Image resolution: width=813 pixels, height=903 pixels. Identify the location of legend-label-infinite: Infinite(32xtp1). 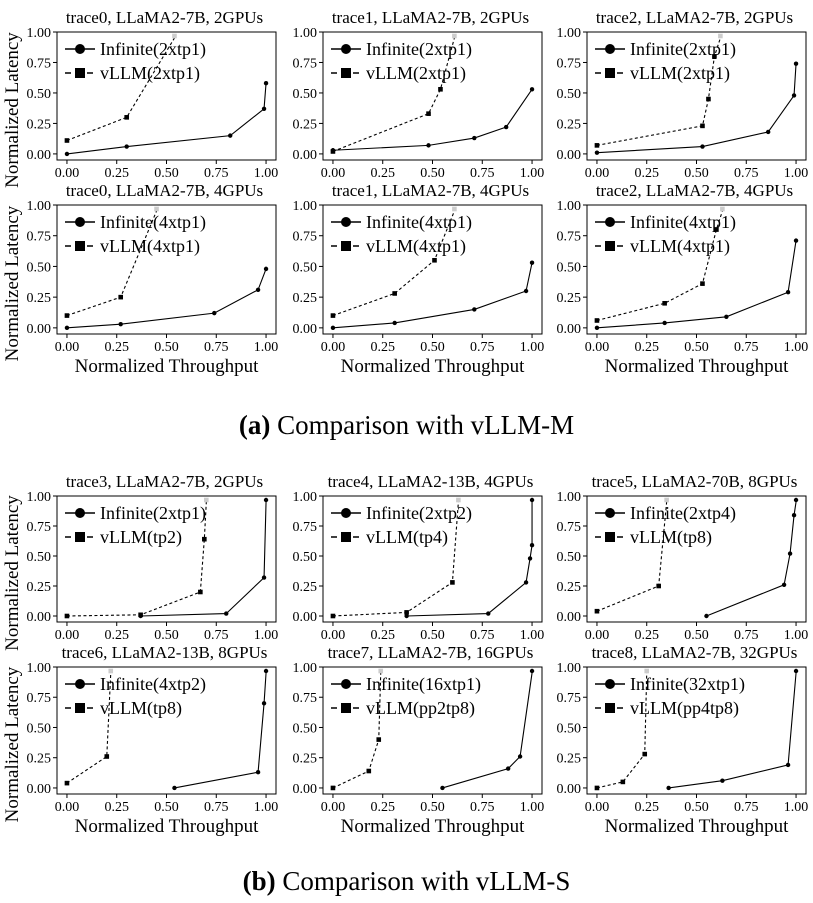
(687, 684).